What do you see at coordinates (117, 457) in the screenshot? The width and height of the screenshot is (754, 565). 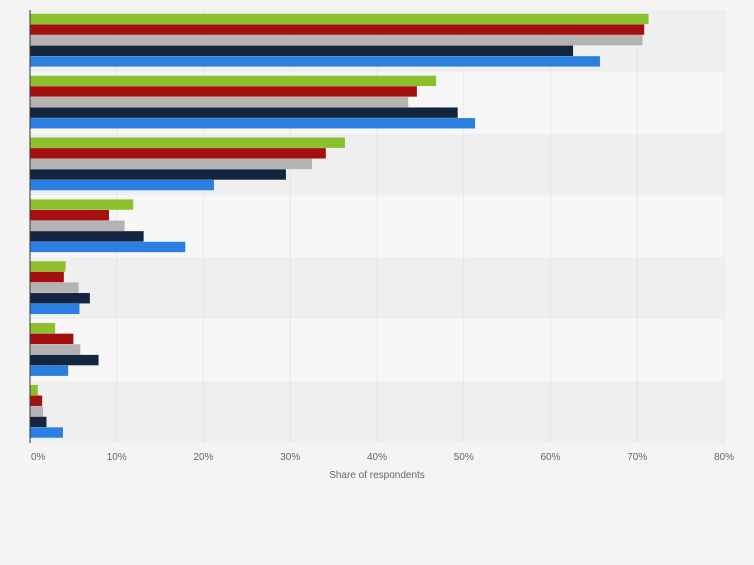 I see `x-tick-label: 10%` at bounding box center [117, 457].